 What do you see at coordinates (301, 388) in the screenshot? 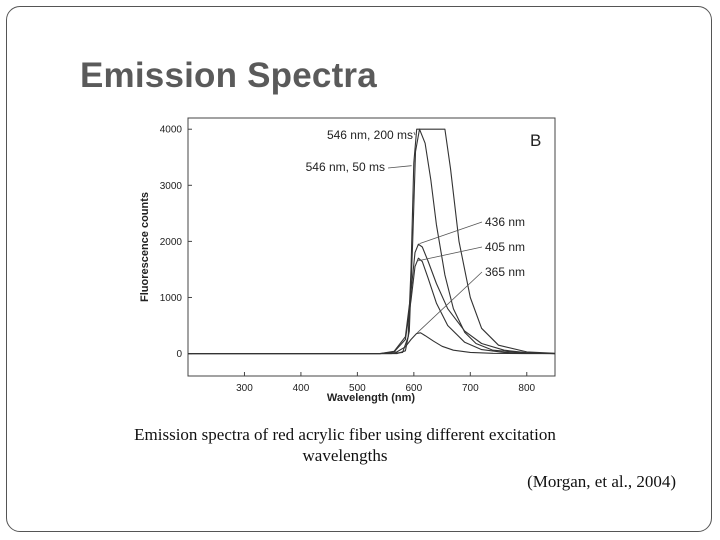
I see `x-tick-label: 400` at bounding box center [301, 388].